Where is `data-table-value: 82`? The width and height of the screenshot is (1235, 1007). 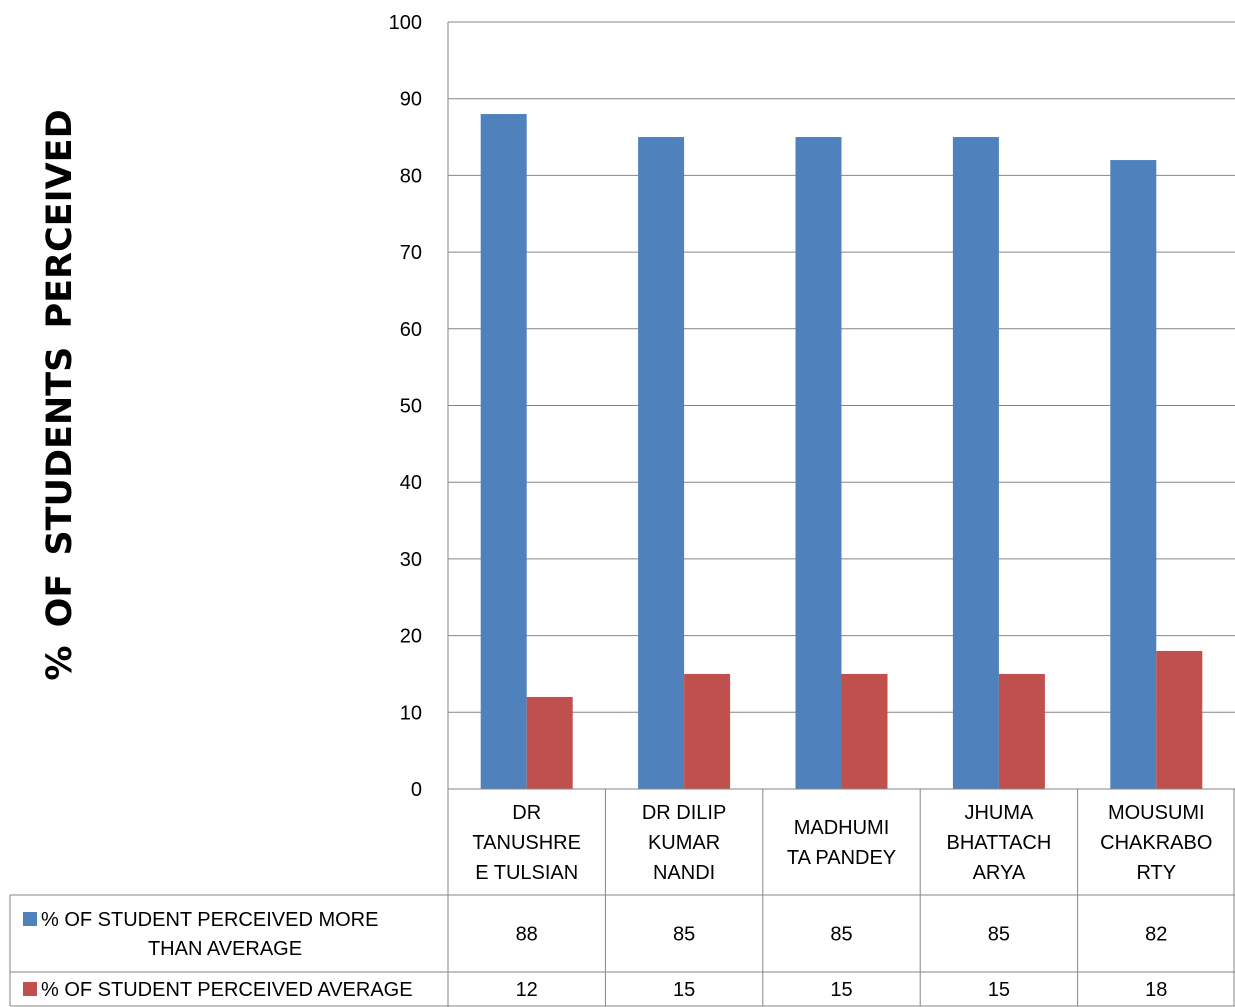
data-table-value: 82 is located at coordinates (1156, 935).